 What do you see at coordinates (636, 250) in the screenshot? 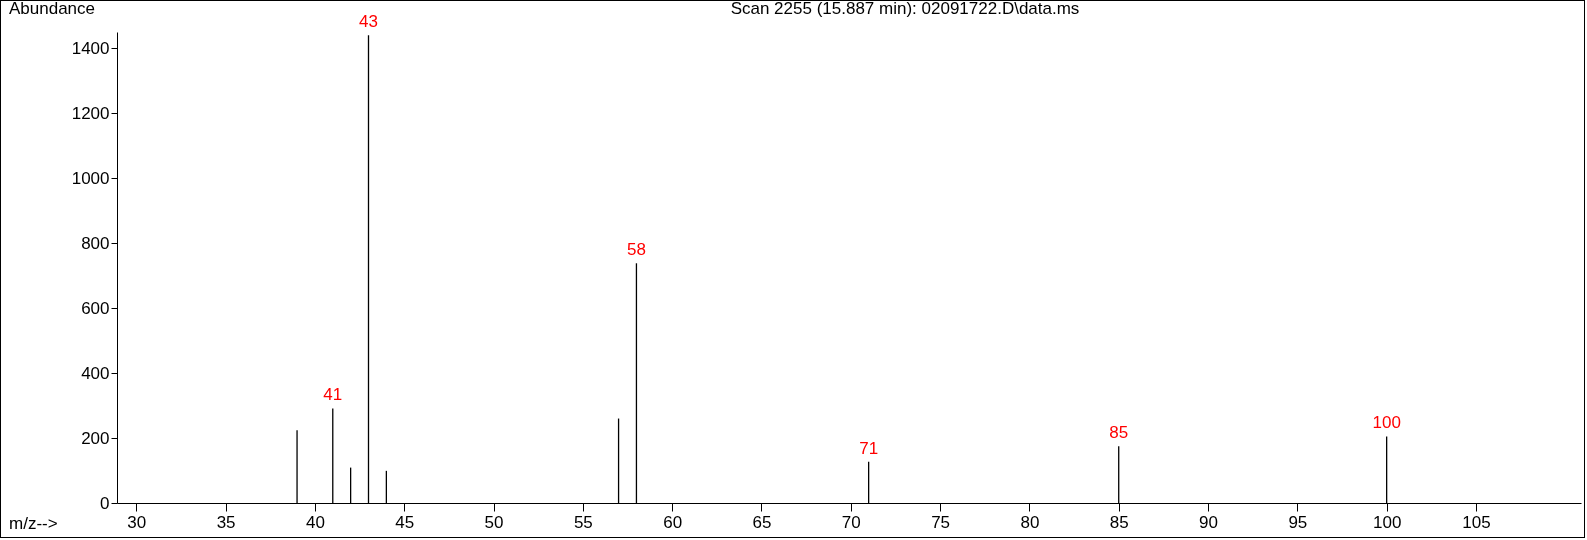
I see `text: 58` at bounding box center [636, 250].